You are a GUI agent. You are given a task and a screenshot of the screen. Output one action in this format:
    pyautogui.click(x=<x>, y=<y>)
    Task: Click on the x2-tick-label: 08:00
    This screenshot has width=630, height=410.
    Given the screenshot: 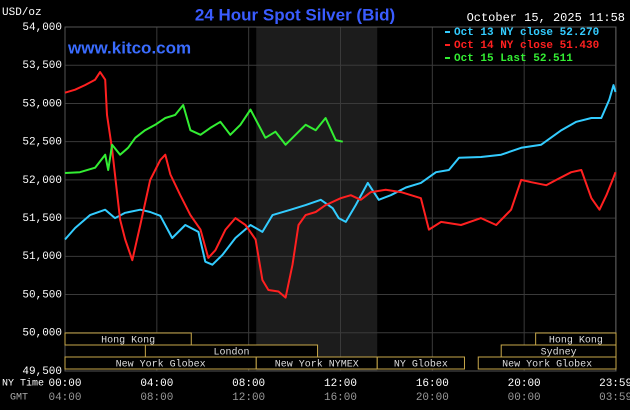 What is the action you would take?
    pyautogui.click(x=156, y=398)
    